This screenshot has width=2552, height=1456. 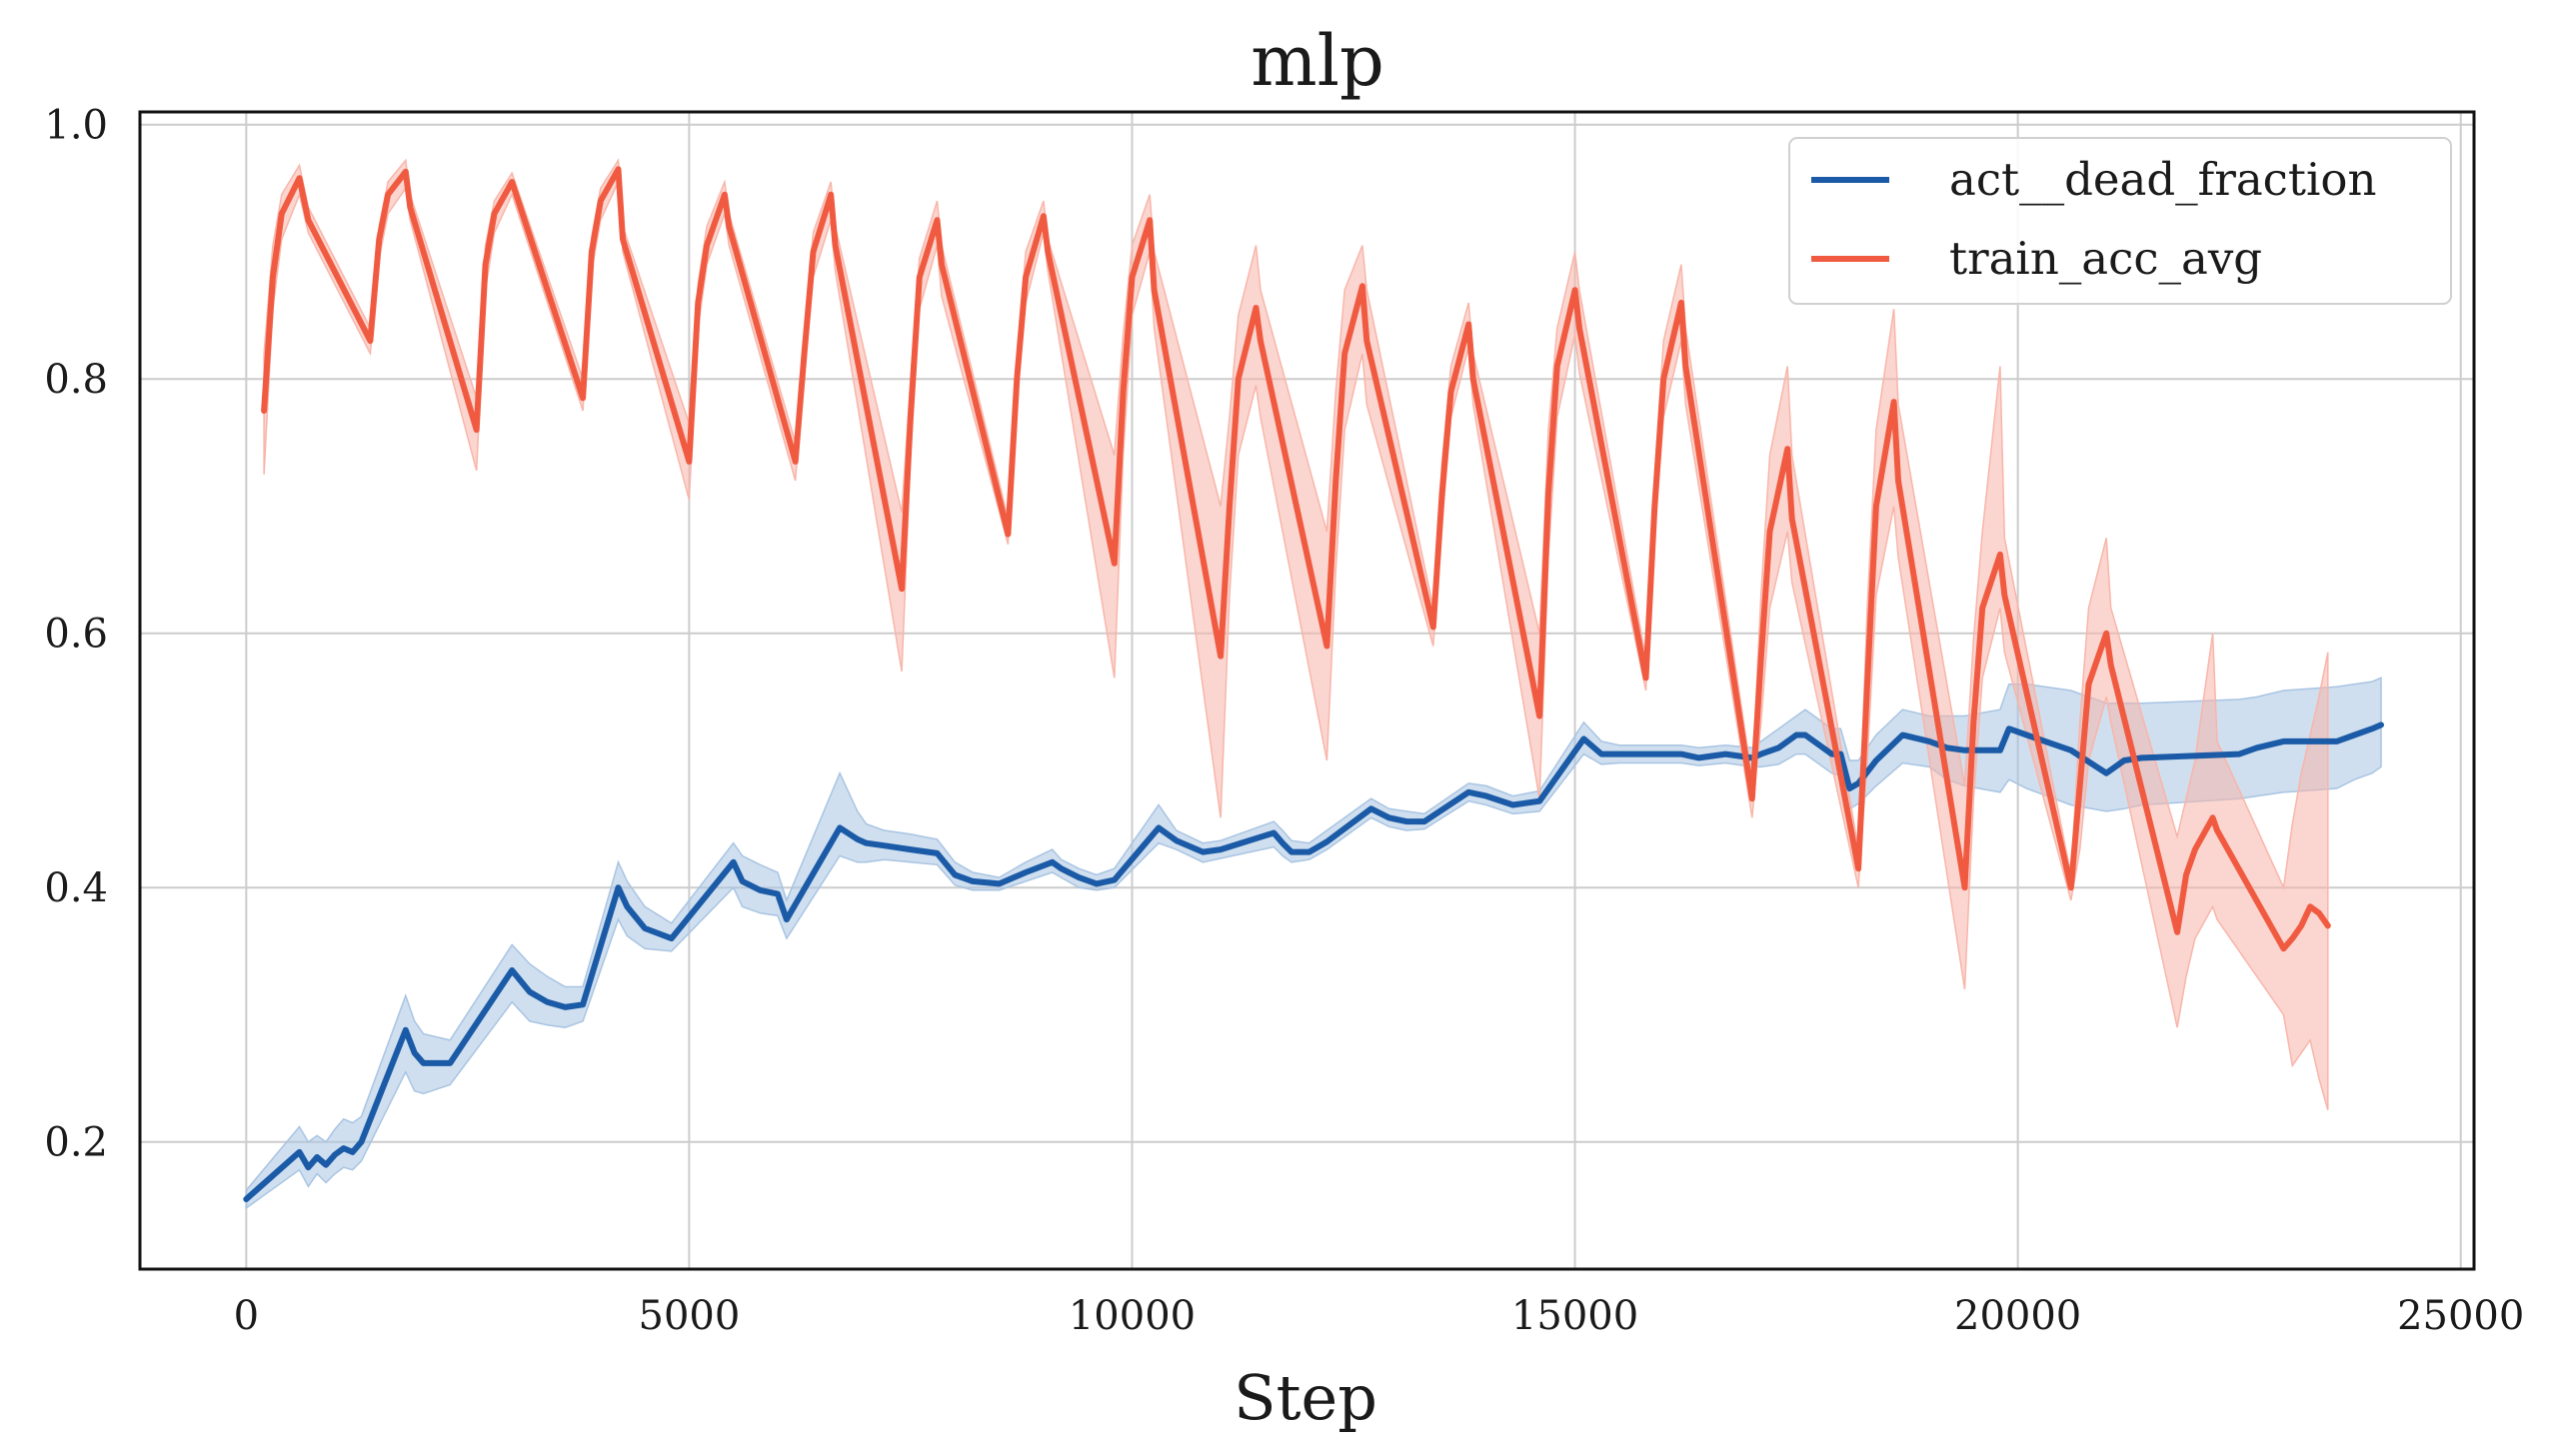 I want to click on y-tick-label: 0.6, so click(x=76, y=635).